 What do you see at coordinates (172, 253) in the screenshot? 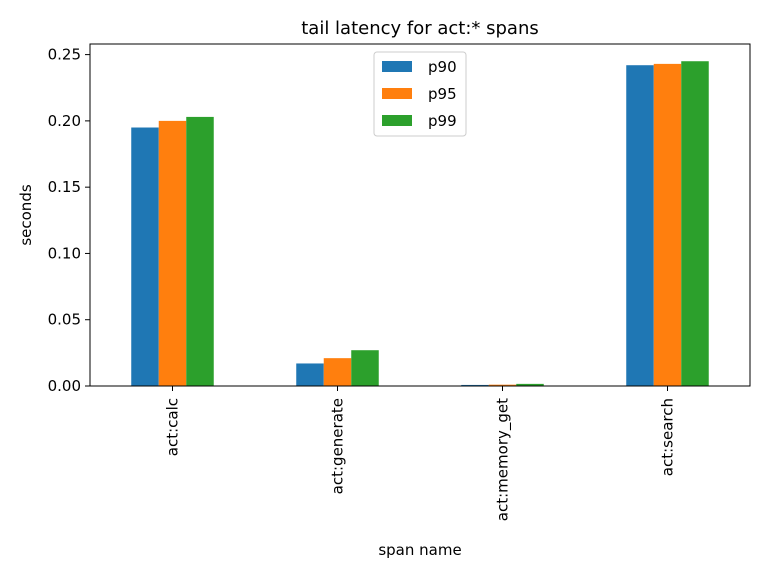
I see `bar-p95-act-calc` at bounding box center [172, 253].